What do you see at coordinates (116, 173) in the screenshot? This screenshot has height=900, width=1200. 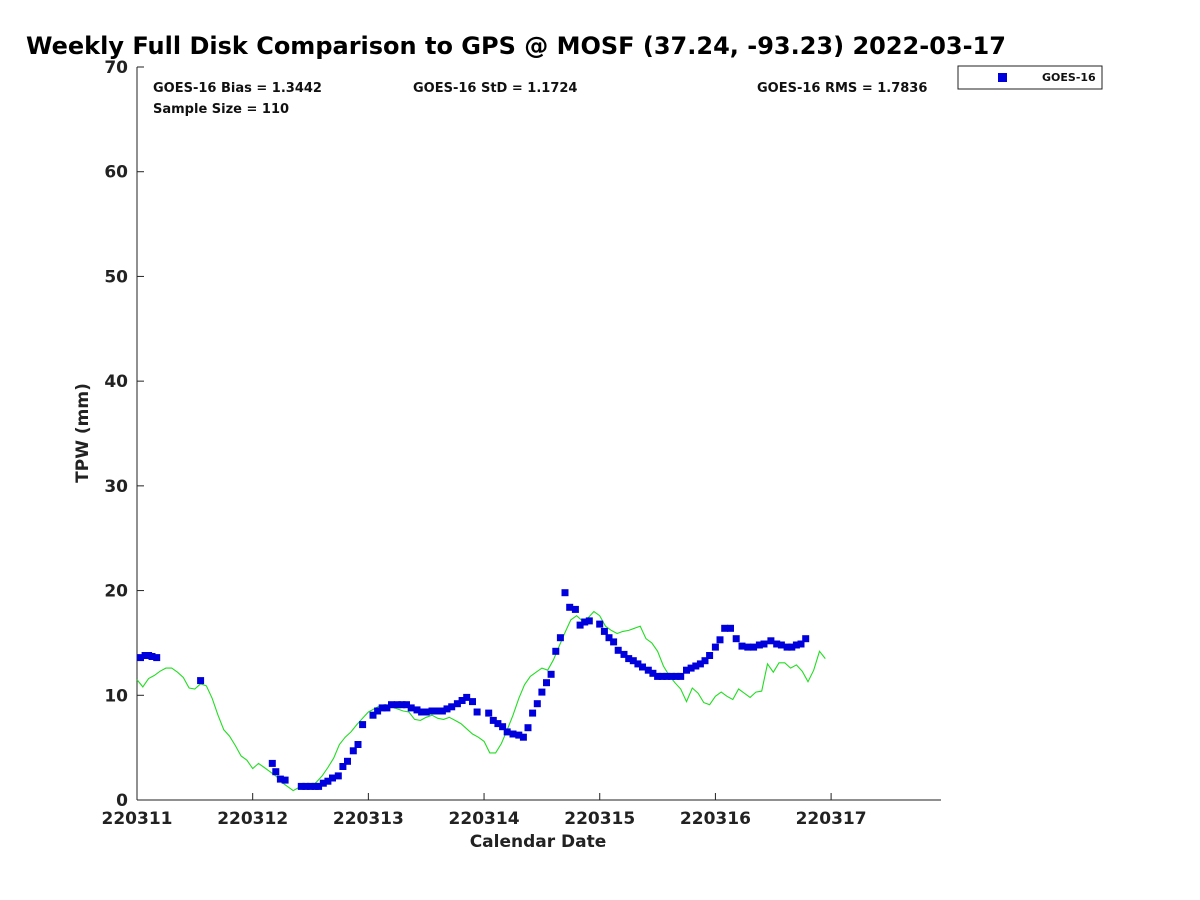 I see `y-tick-label: 60` at bounding box center [116, 173].